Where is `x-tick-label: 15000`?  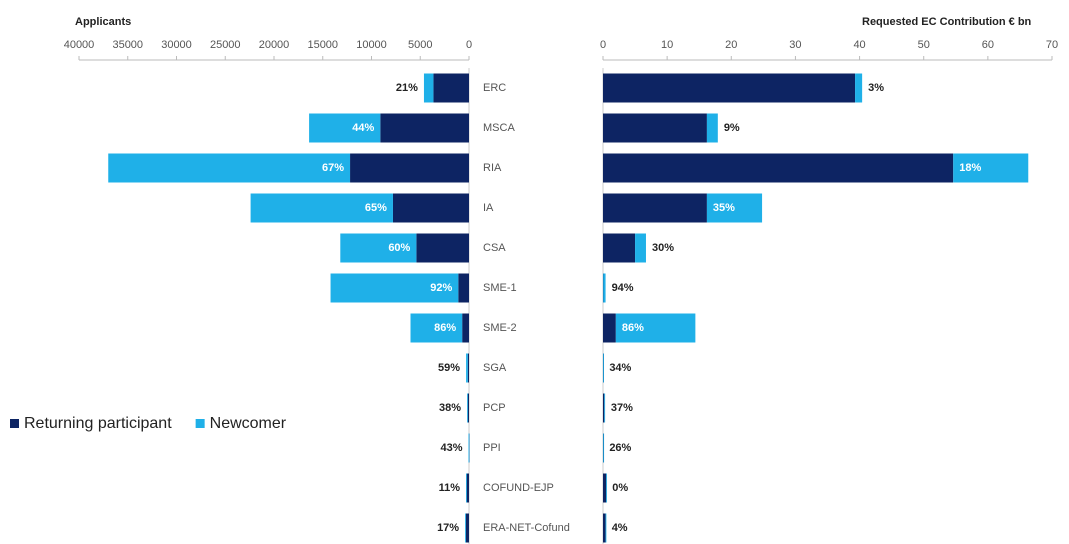
x-tick-label: 15000 is located at coordinates (322, 45).